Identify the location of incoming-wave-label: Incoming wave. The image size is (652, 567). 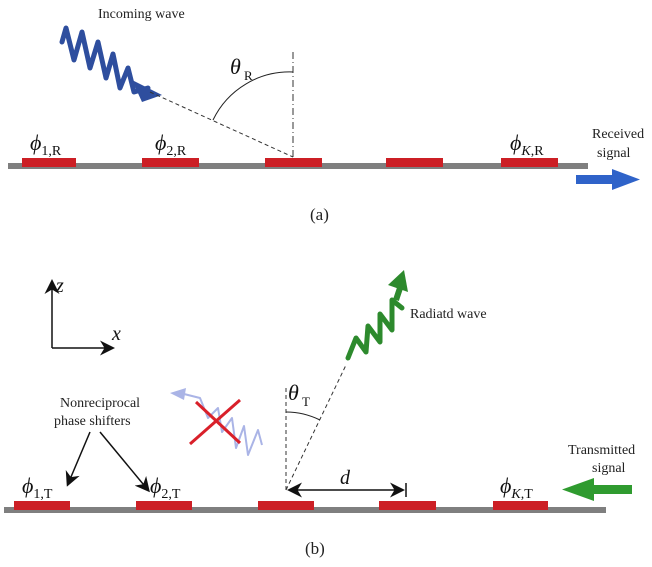
(141, 14).